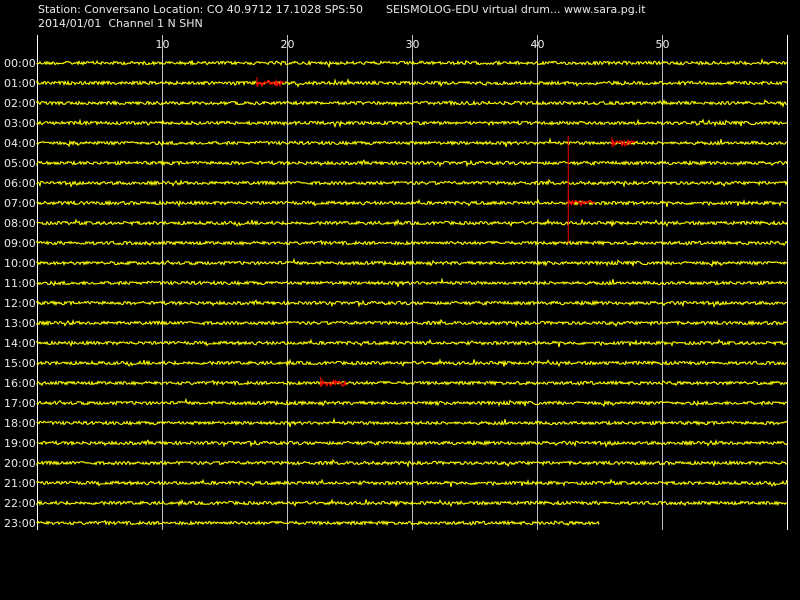 Image resolution: width=800 pixels, height=600 pixels. I want to click on row-label: 05:00, so click(20, 163).